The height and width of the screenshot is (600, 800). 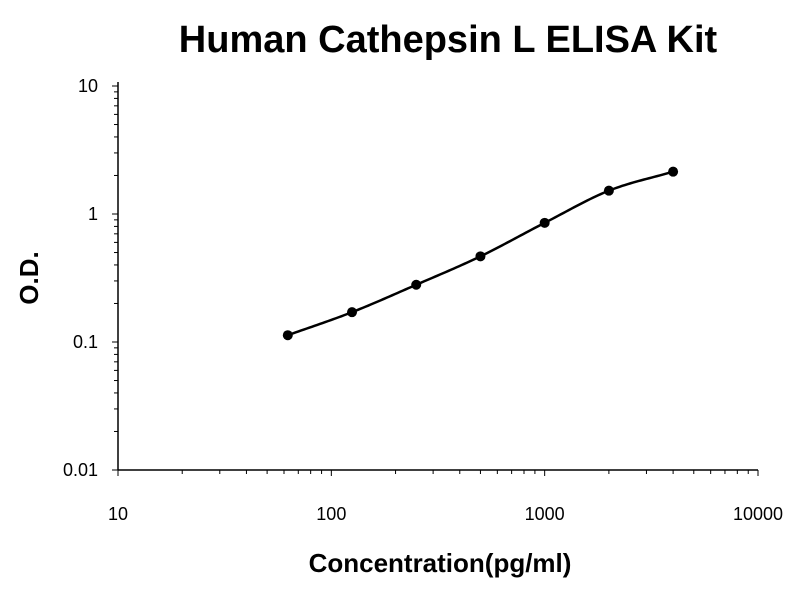 I want to click on data-points, so click(x=480, y=253).